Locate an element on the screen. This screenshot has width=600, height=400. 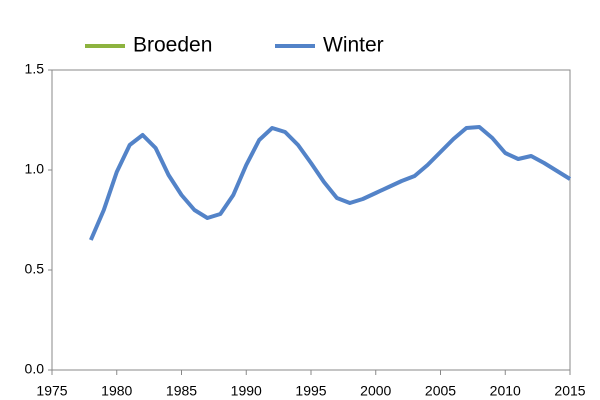
x-tick-label: 2005 is located at coordinates (440, 391).